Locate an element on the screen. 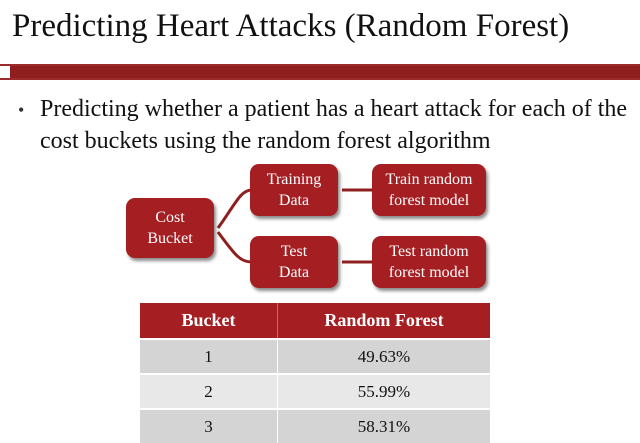 The height and width of the screenshot is (443, 640). training-data-box: Training Data is located at coordinates (294, 190).